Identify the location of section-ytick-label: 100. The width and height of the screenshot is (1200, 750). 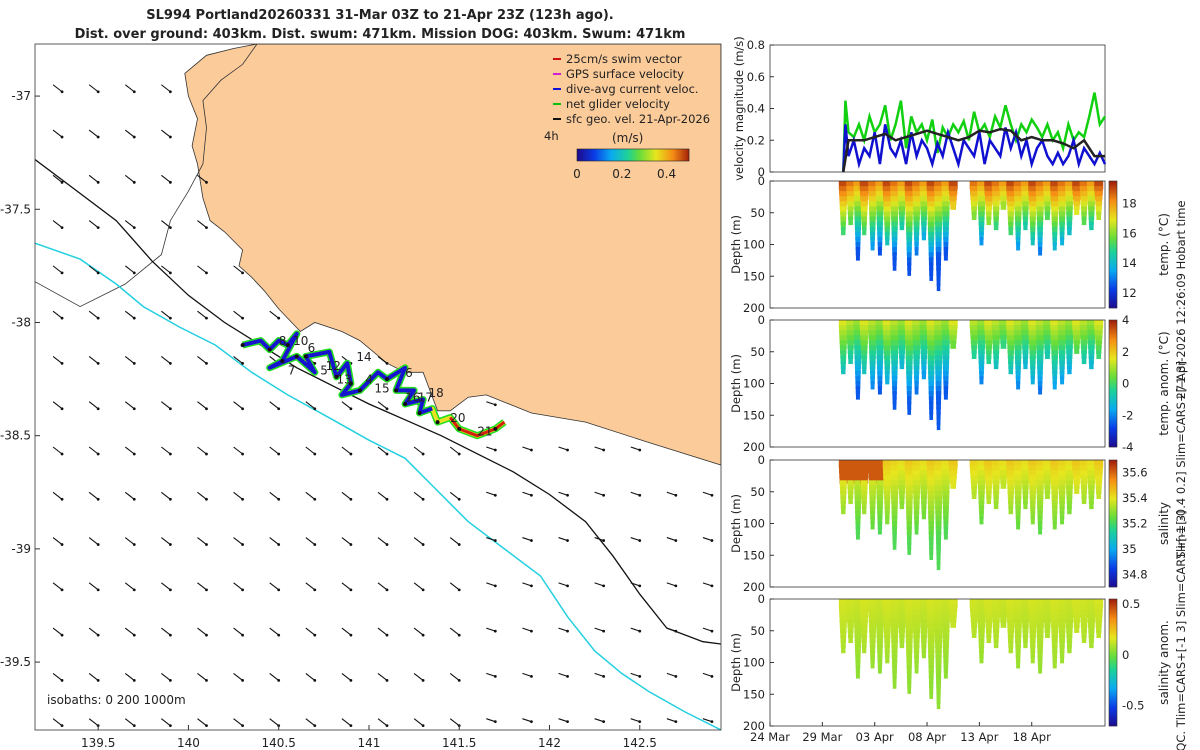
(754, 663).